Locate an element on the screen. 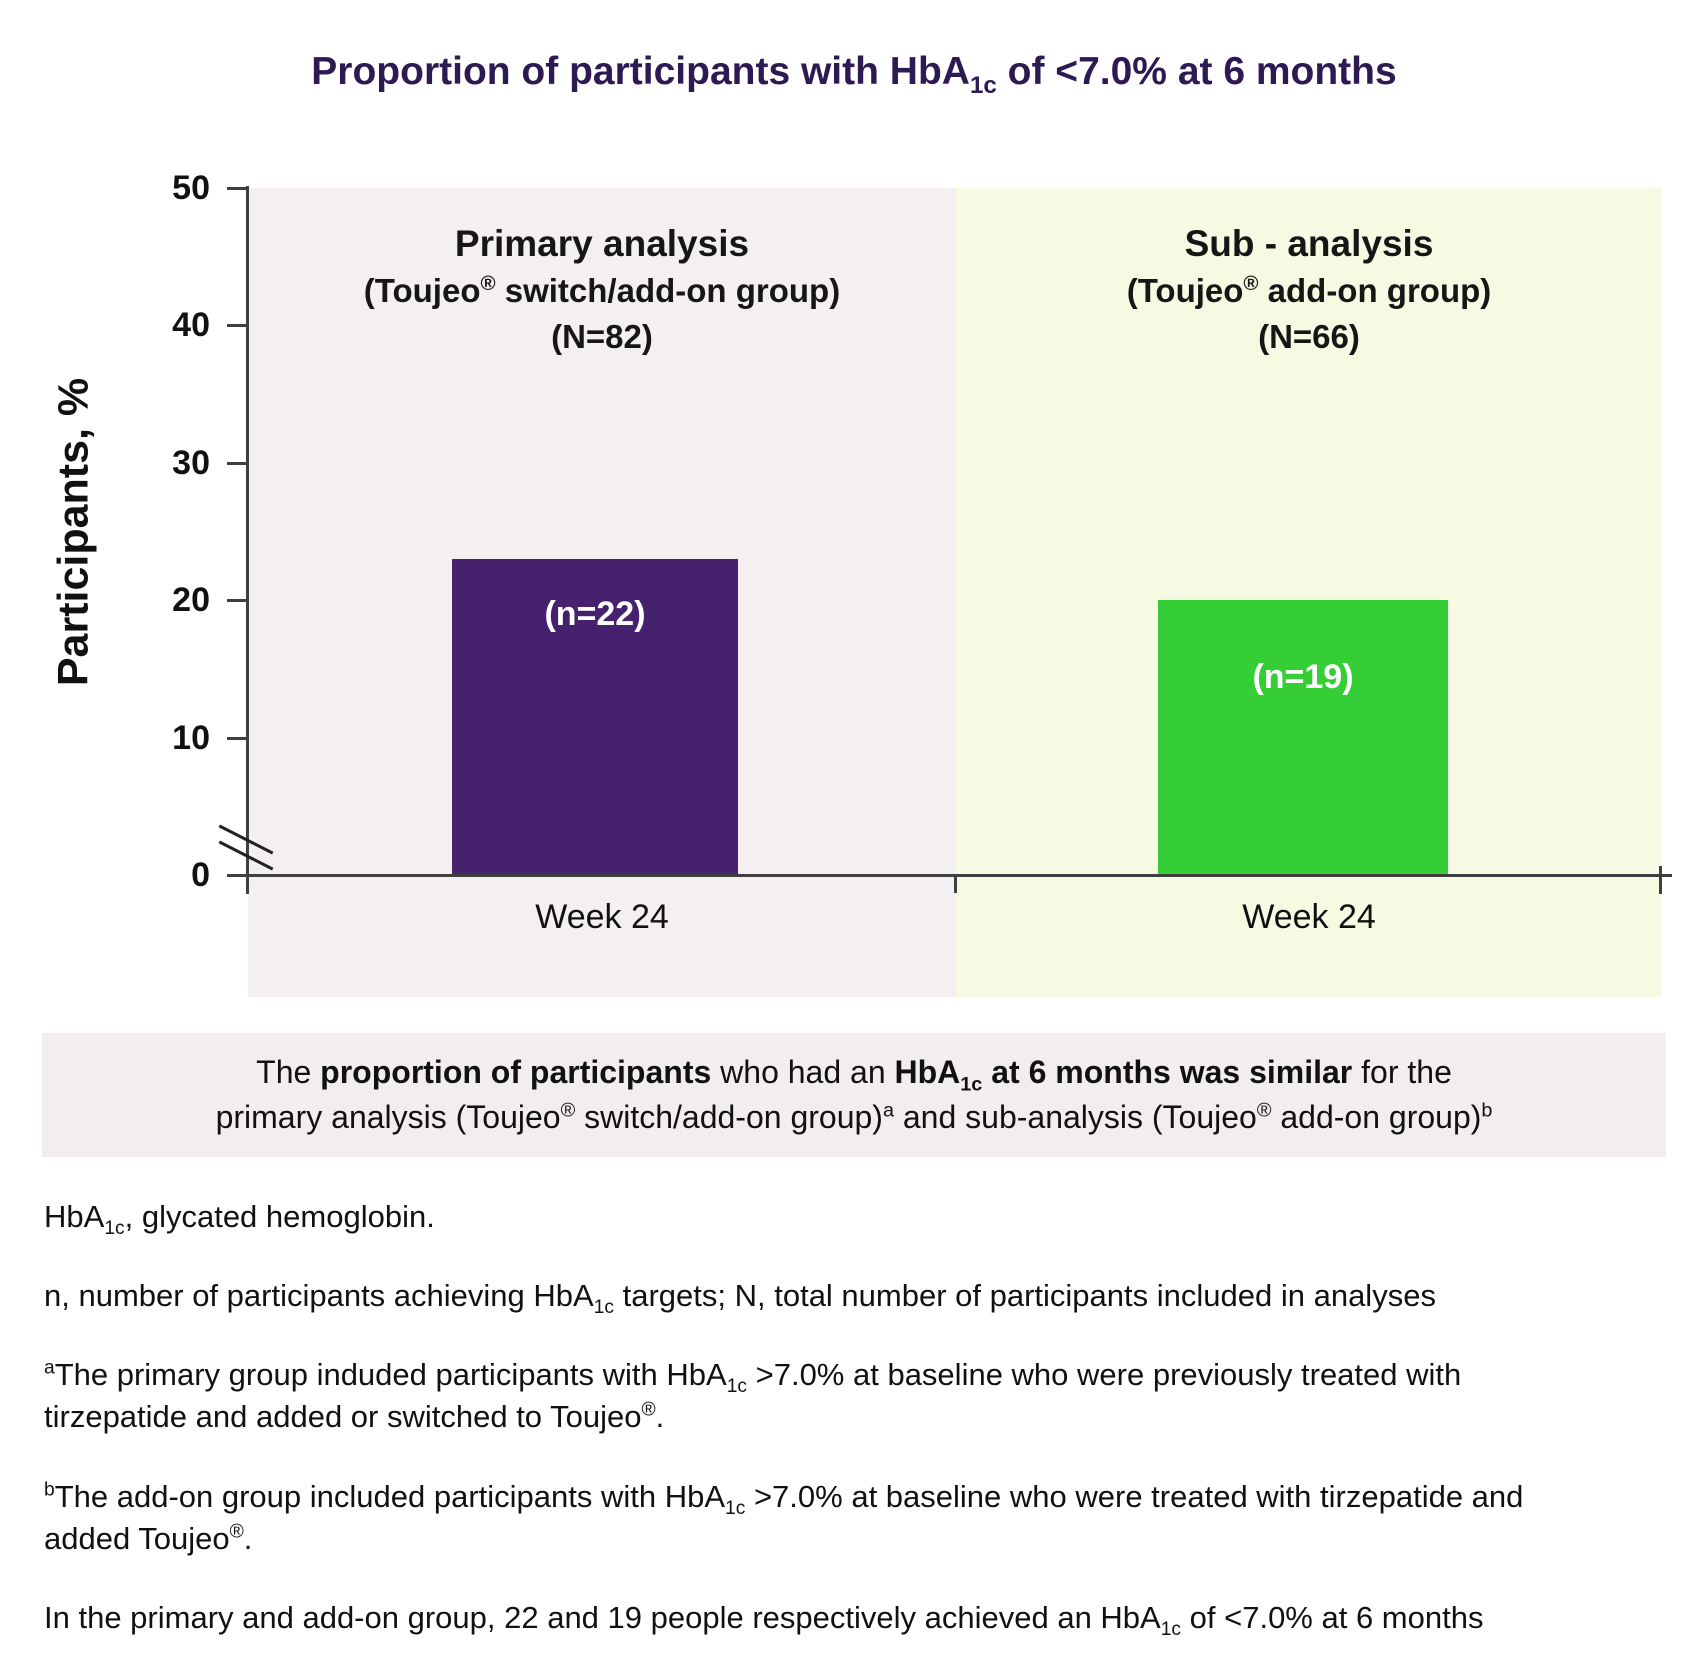 This screenshot has width=1708, height=1674. bar-primary: (n=22) is located at coordinates (595, 716).